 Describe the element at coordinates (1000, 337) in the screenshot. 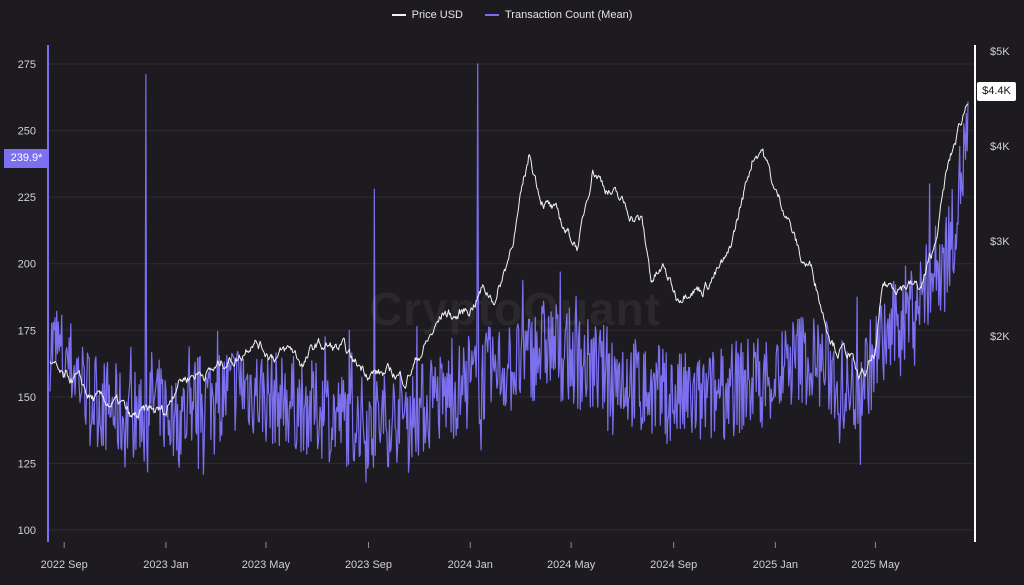

I see `y-right-tick-2K: $2K` at that location.